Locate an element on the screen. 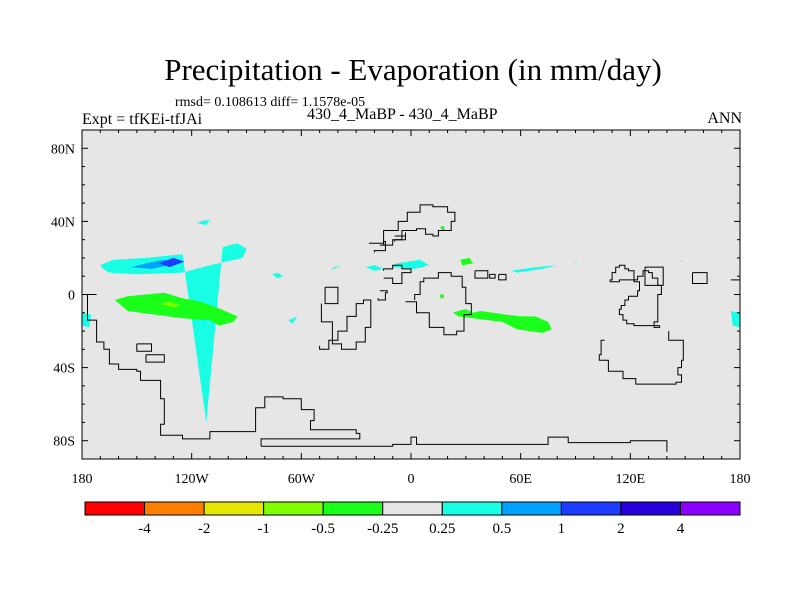 Image resolution: width=800 pixels, height=600 pixels. x-tick-label-1: 120W is located at coordinates (192, 479).